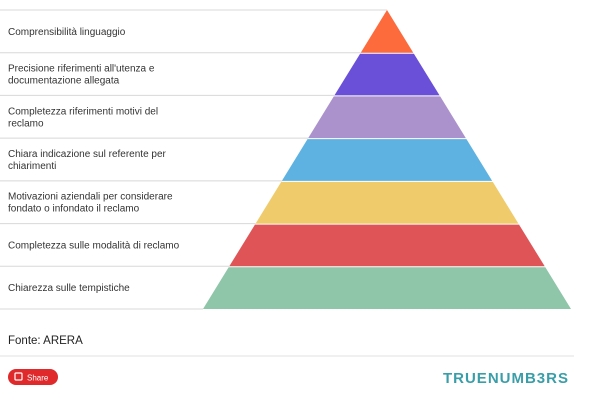  What do you see at coordinates (81, 69) in the screenshot?
I see `level-label: Precisione riferimenti all'utenza e` at bounding box center [81, 69].